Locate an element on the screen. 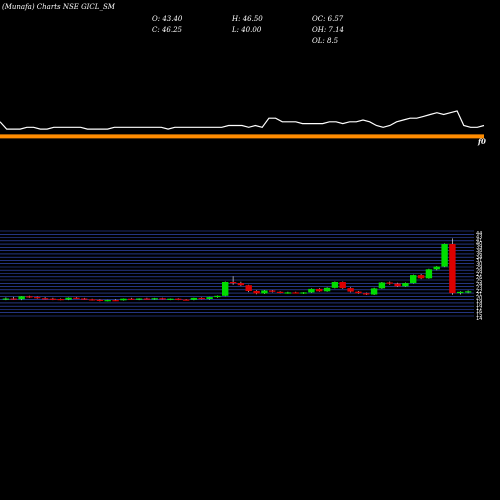 The width and height of the screenshot is (500, 500). open-low-value: OL: 8.5 is located at coordinates (325, 41).